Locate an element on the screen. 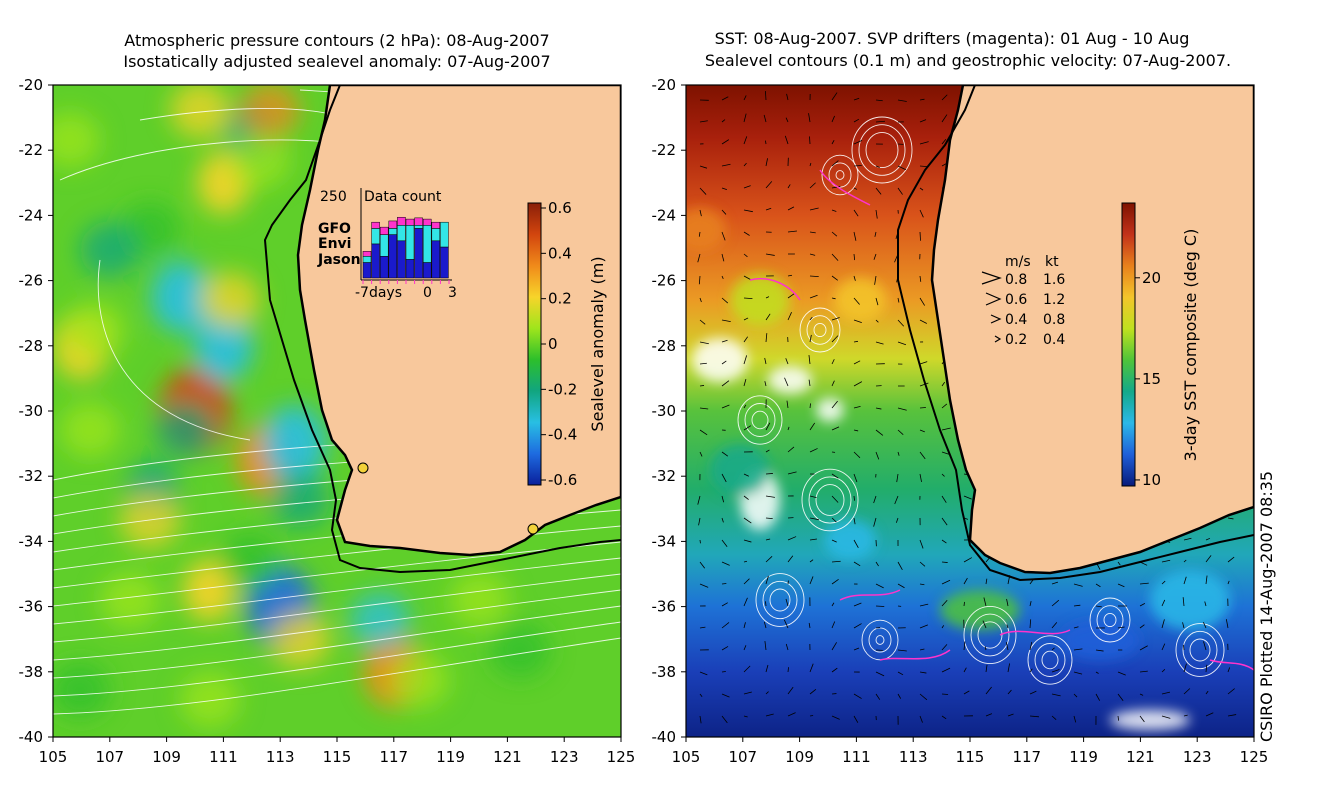 The image size is (1320, 810). pressure-contour is located at coordinates (337, 642).